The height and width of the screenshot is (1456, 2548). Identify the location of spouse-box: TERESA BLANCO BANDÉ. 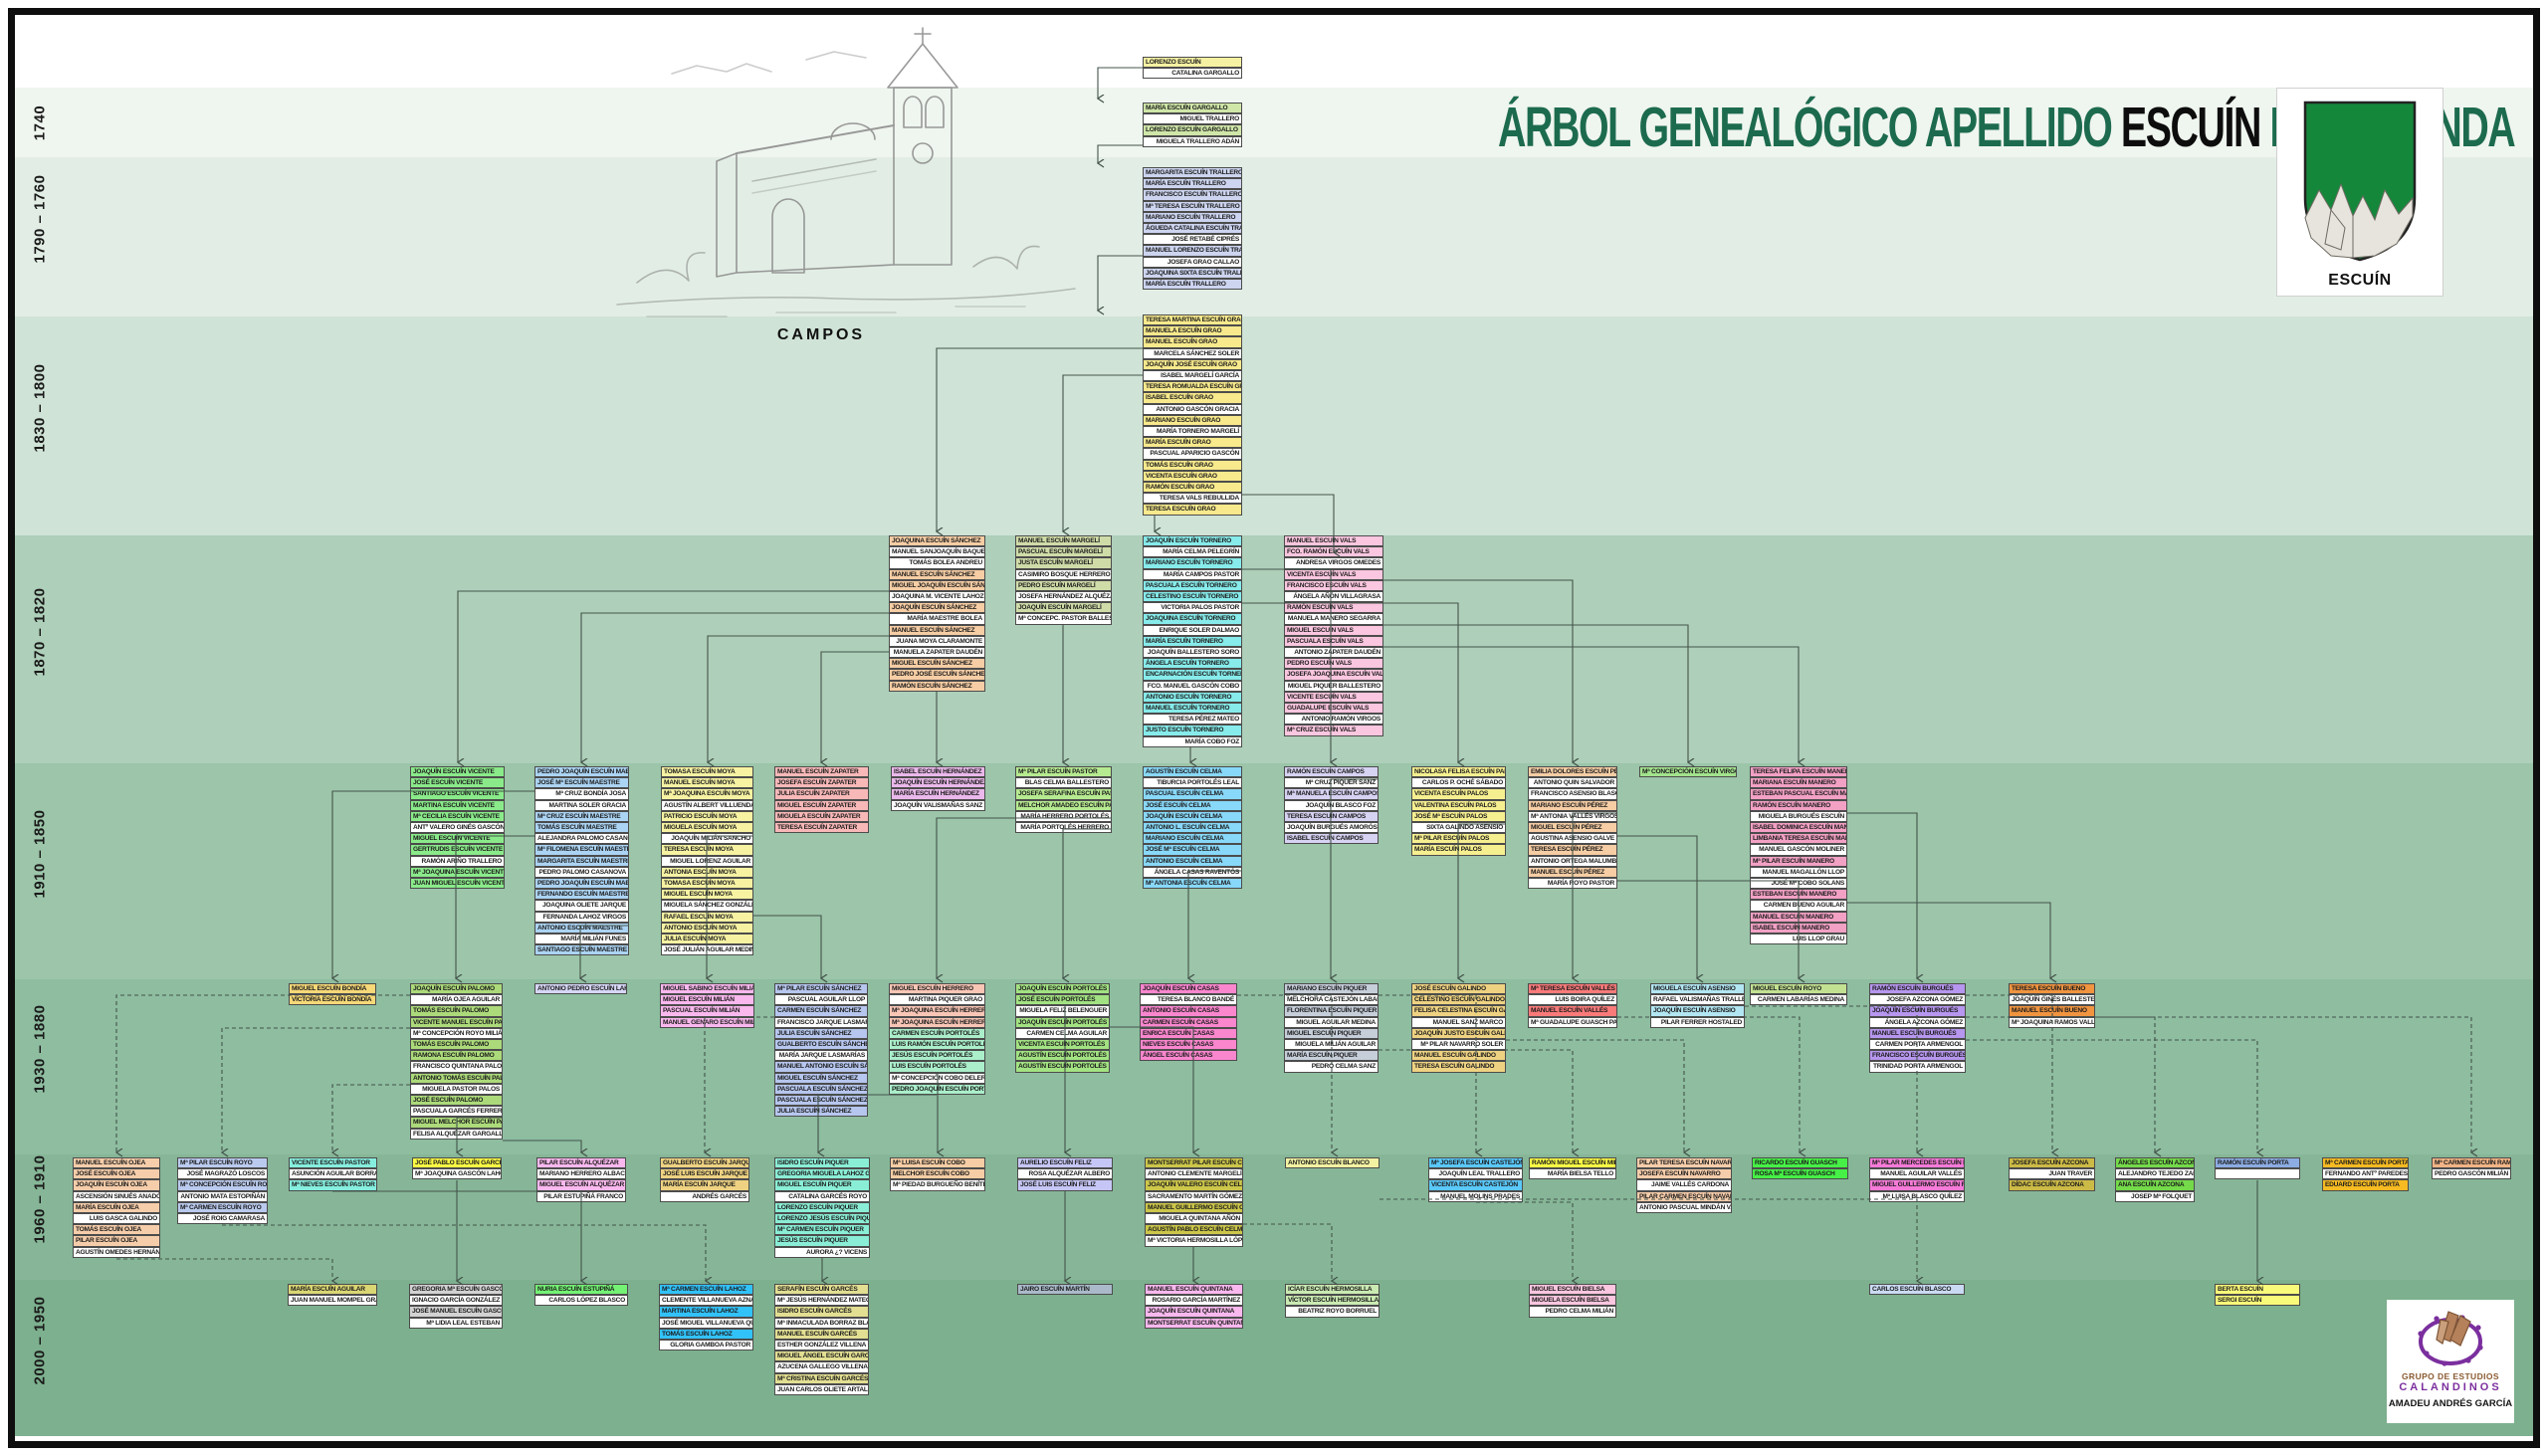
(1188, 1000).